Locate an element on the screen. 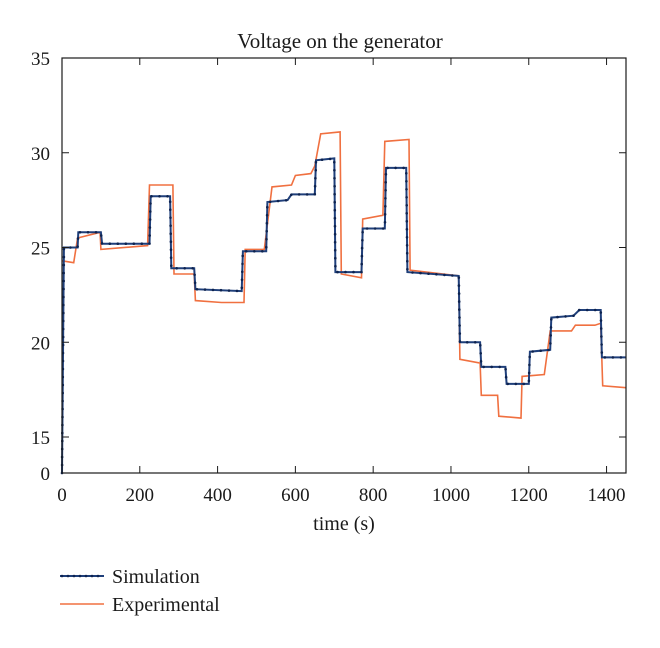 This screenshot has height=648, width=660. y-tick-label: 15 is located at coordinates (40, 438).